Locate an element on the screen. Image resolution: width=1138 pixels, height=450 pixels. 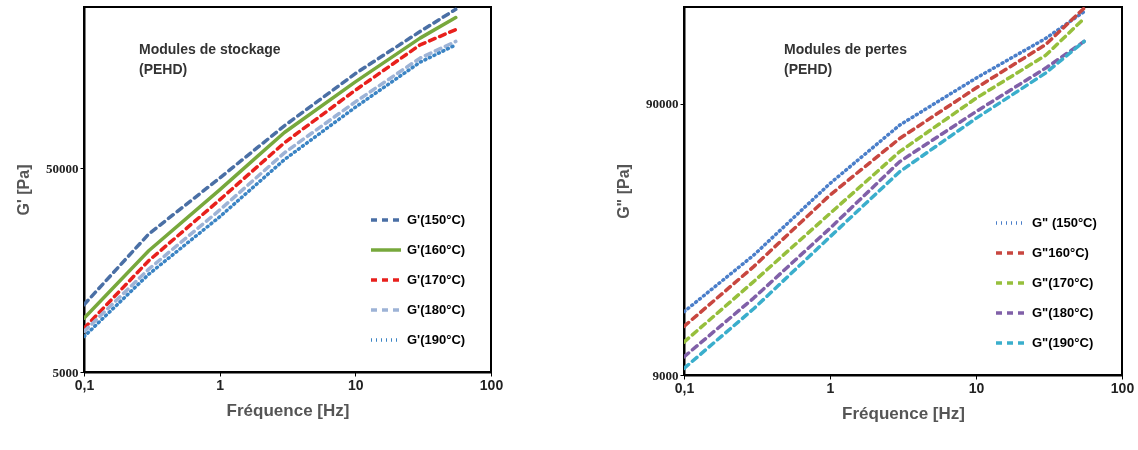
legend-label: G'(190°C) is located at coordinates (436, 339).